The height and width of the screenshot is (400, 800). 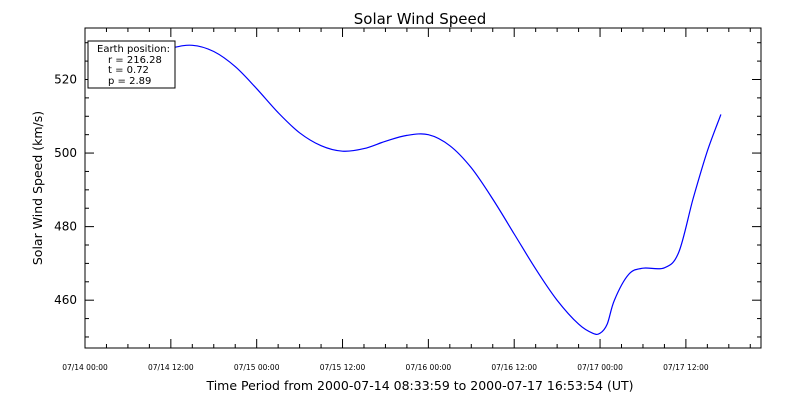 I want to click on earth-position-p: p = 2.89, so click(x=129, y=81).